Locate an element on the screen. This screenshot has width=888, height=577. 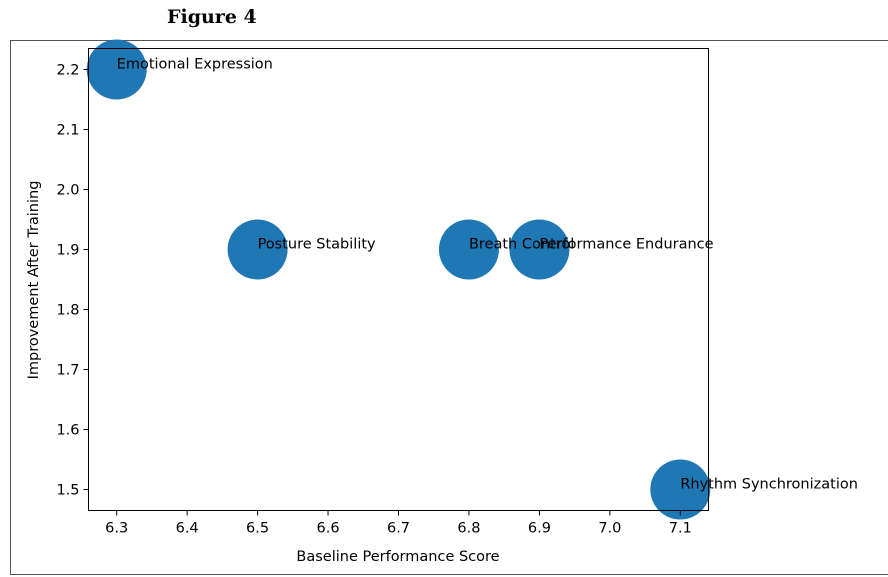
x-tick-label: 6.9 is located at coordinates (539, 529).